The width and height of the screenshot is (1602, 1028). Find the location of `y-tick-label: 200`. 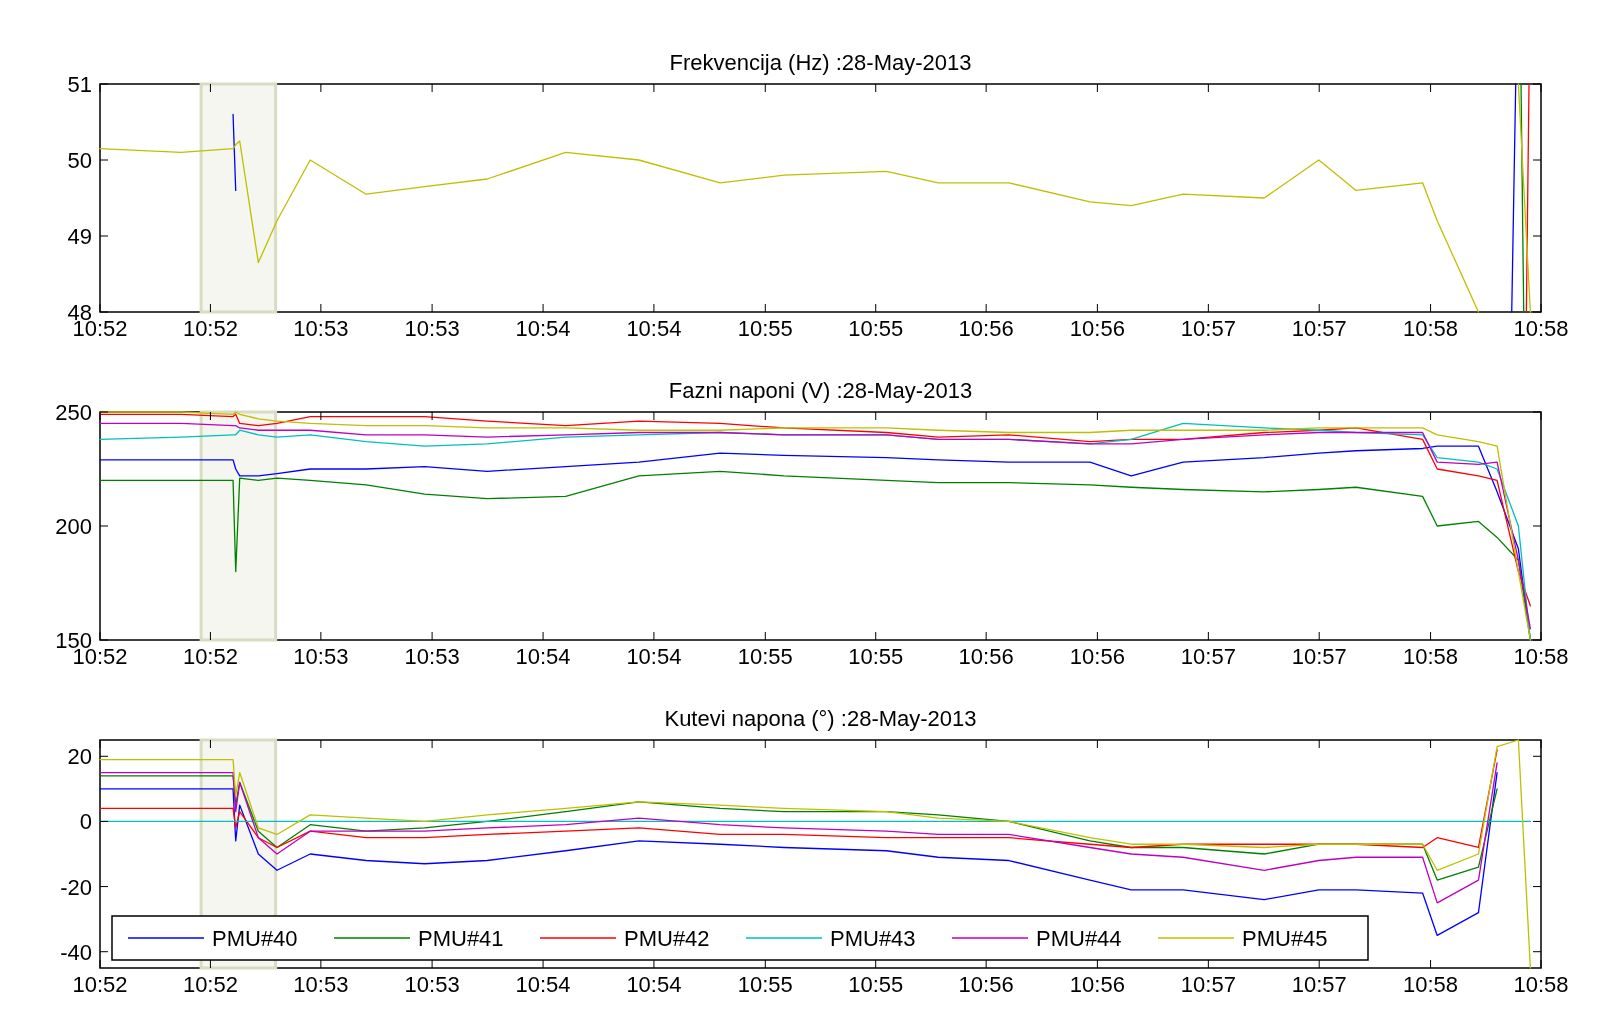

y-tick-label: 200 is located at coordinates (73, 526).